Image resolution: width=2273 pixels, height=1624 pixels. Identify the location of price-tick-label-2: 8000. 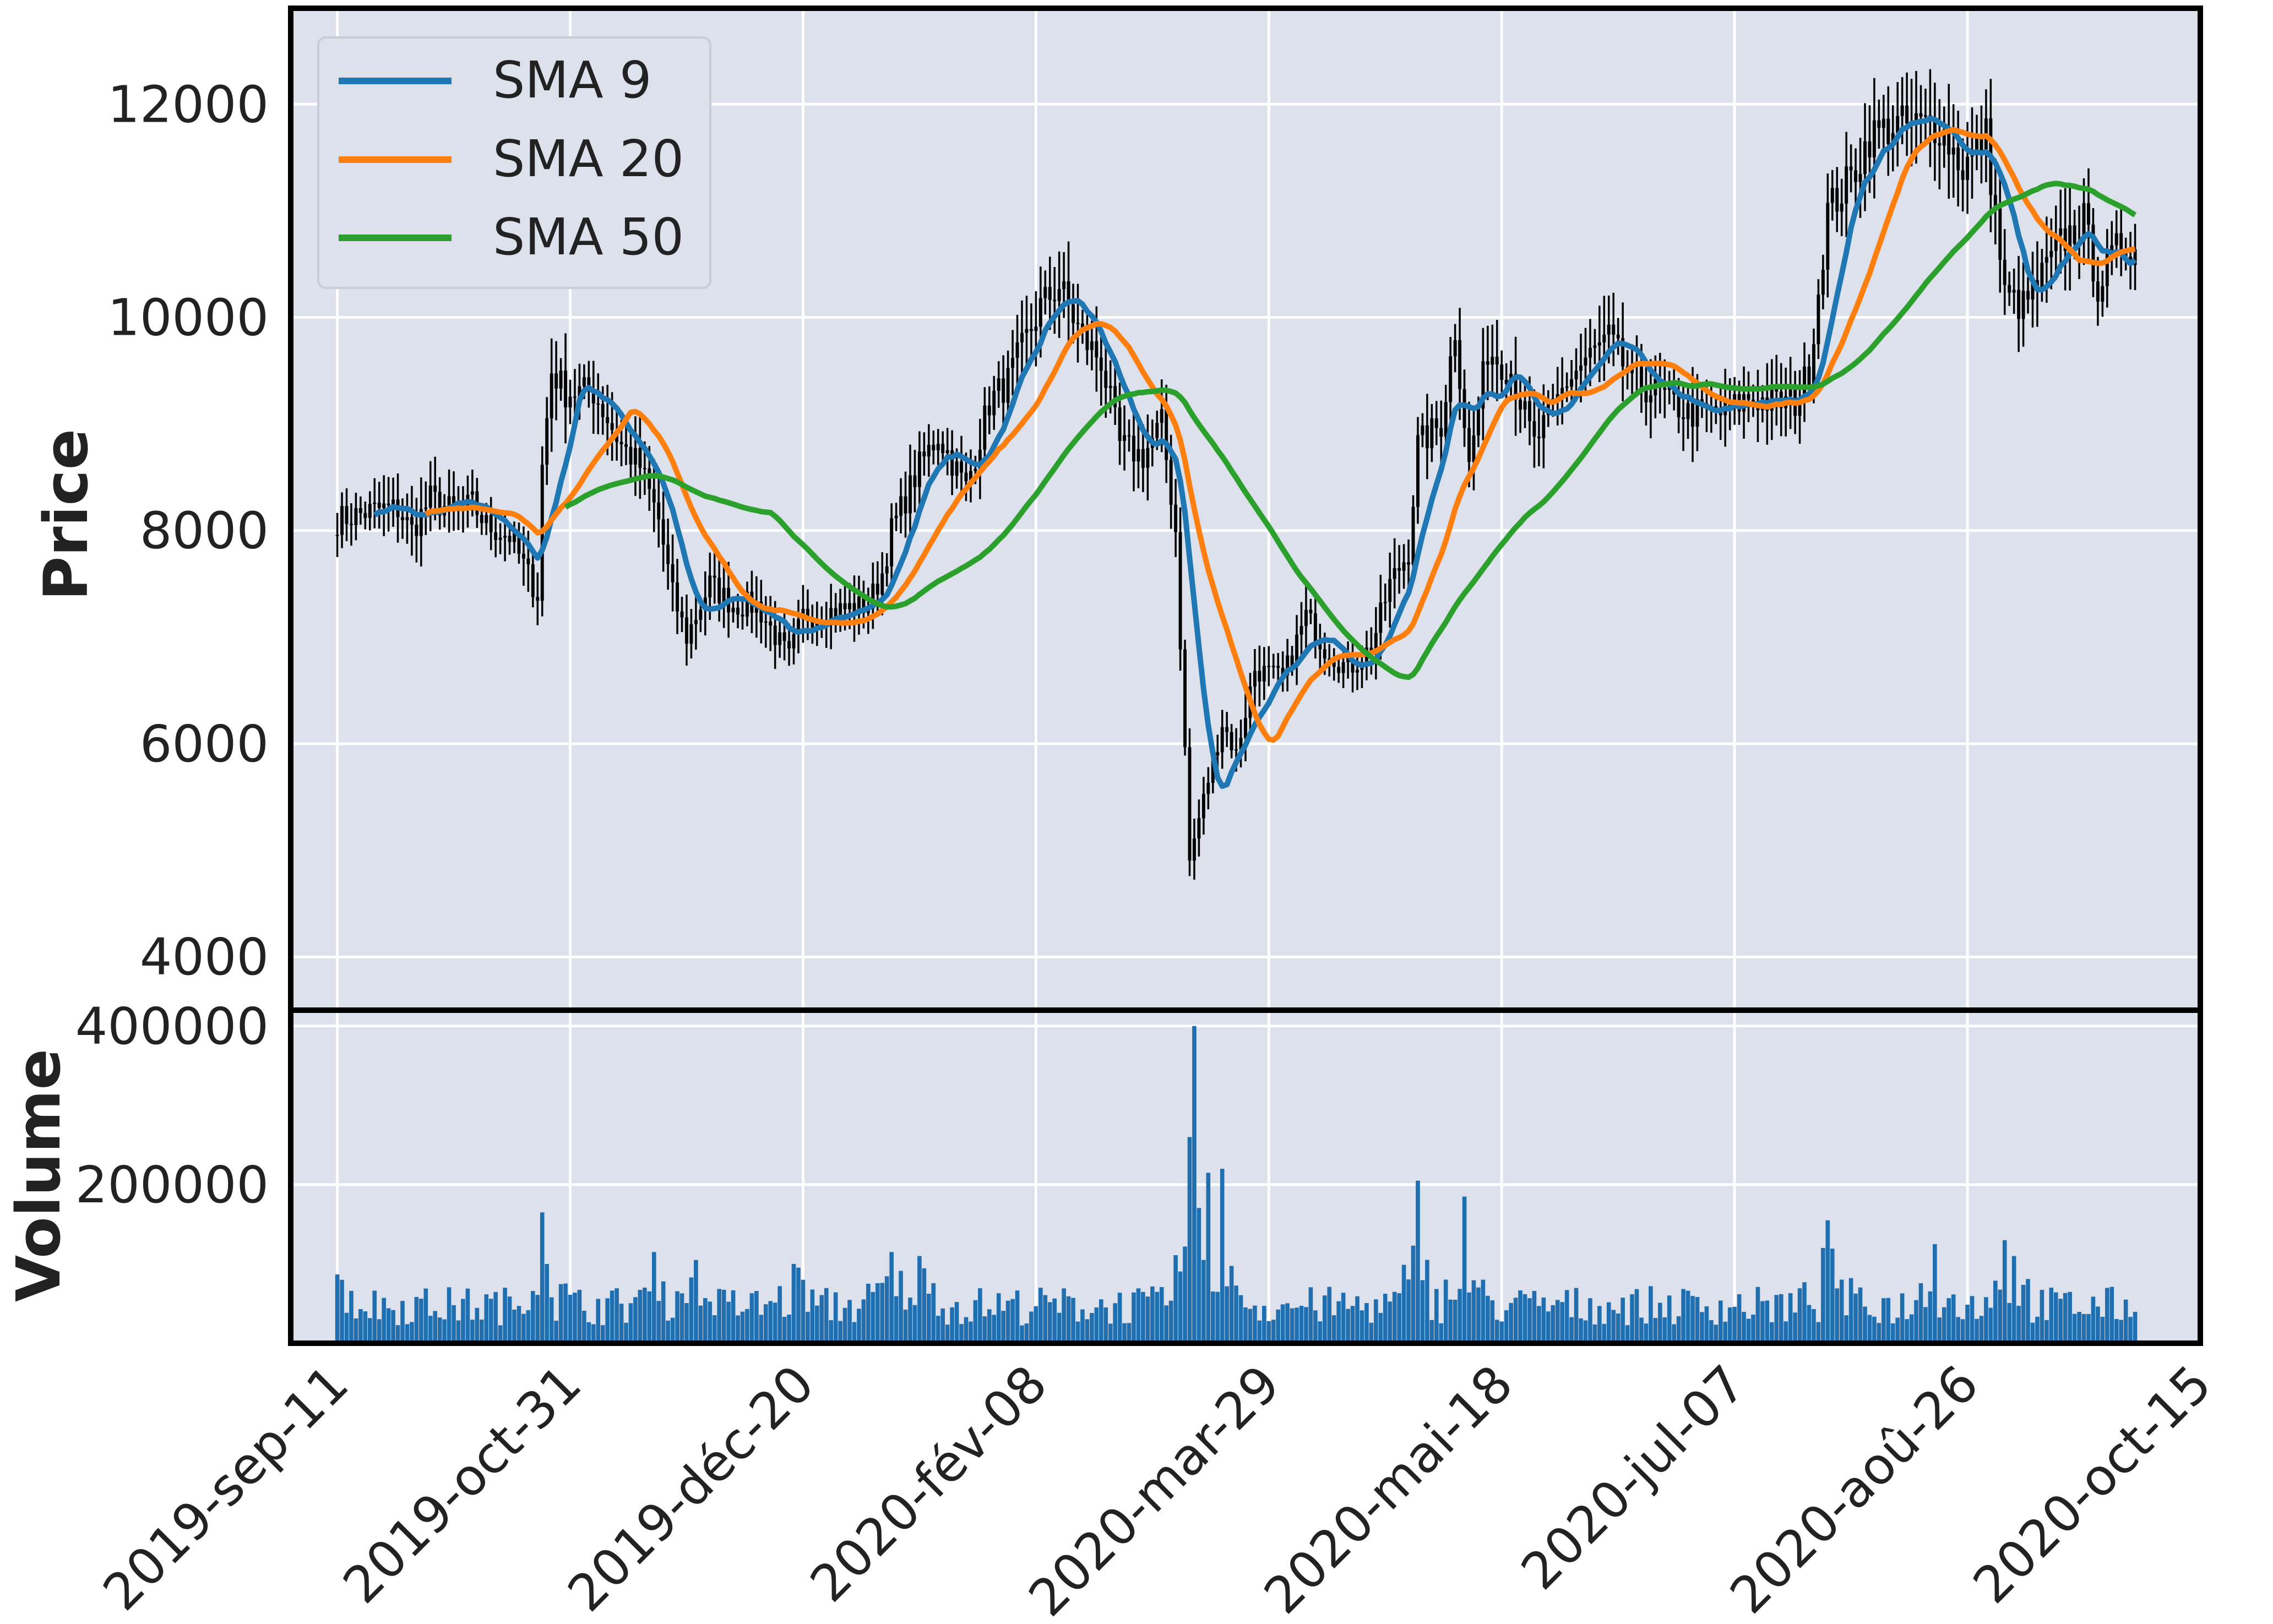
(205, 531).